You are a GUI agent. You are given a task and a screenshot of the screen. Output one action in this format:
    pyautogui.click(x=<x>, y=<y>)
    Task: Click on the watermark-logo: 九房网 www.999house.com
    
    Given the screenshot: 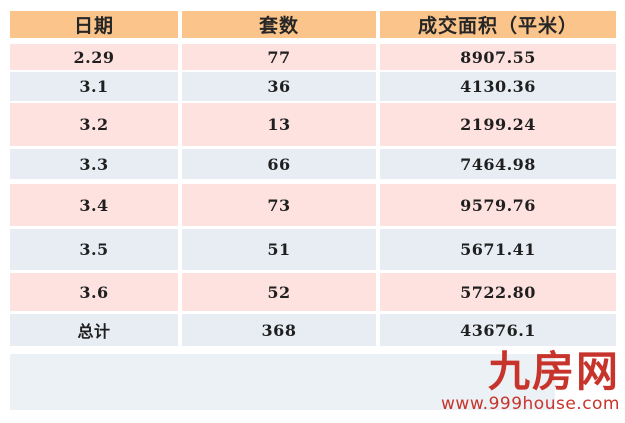 What is the action you would take?
    pyautogui.click(x=530, y=381)
    